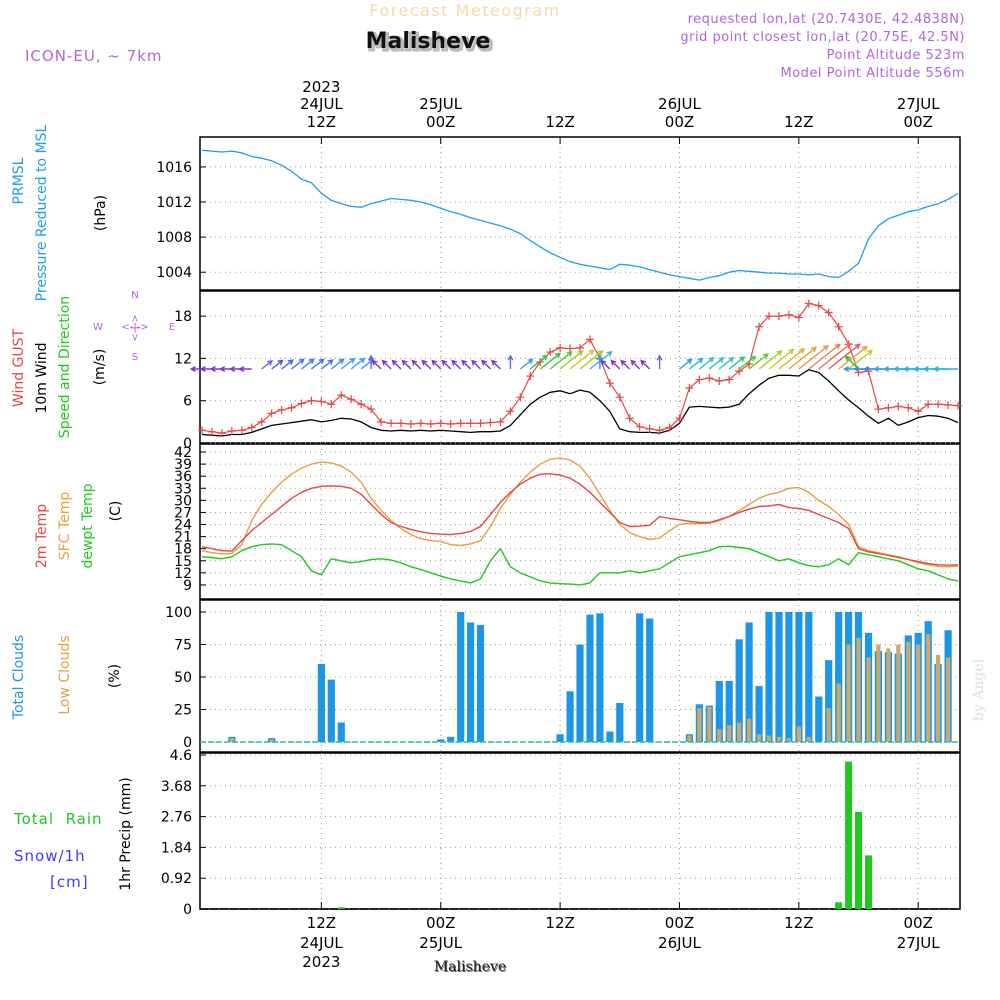 Image resolution: width=1000 pixels, height=1000 pixels. I want to click on y-tick-label: 36, so click(183, 477).